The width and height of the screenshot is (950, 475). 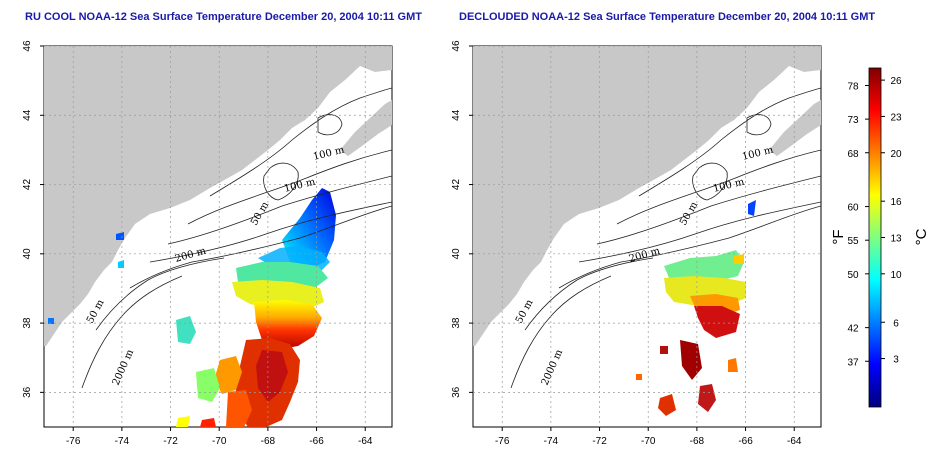 I want to click on colorbar-celsius-label: 3, so click(x=896, y=360).